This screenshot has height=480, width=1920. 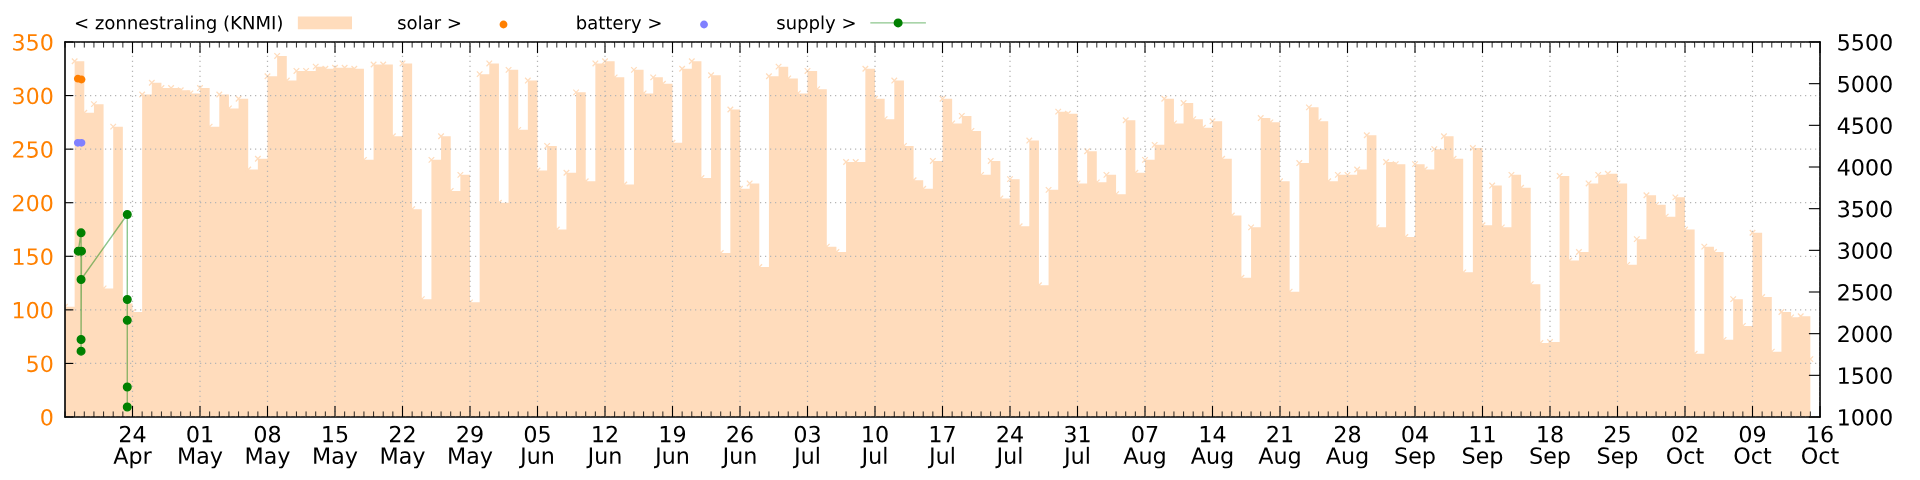 I want to click on y-tick-label: 350, so click(x=33, y=42).